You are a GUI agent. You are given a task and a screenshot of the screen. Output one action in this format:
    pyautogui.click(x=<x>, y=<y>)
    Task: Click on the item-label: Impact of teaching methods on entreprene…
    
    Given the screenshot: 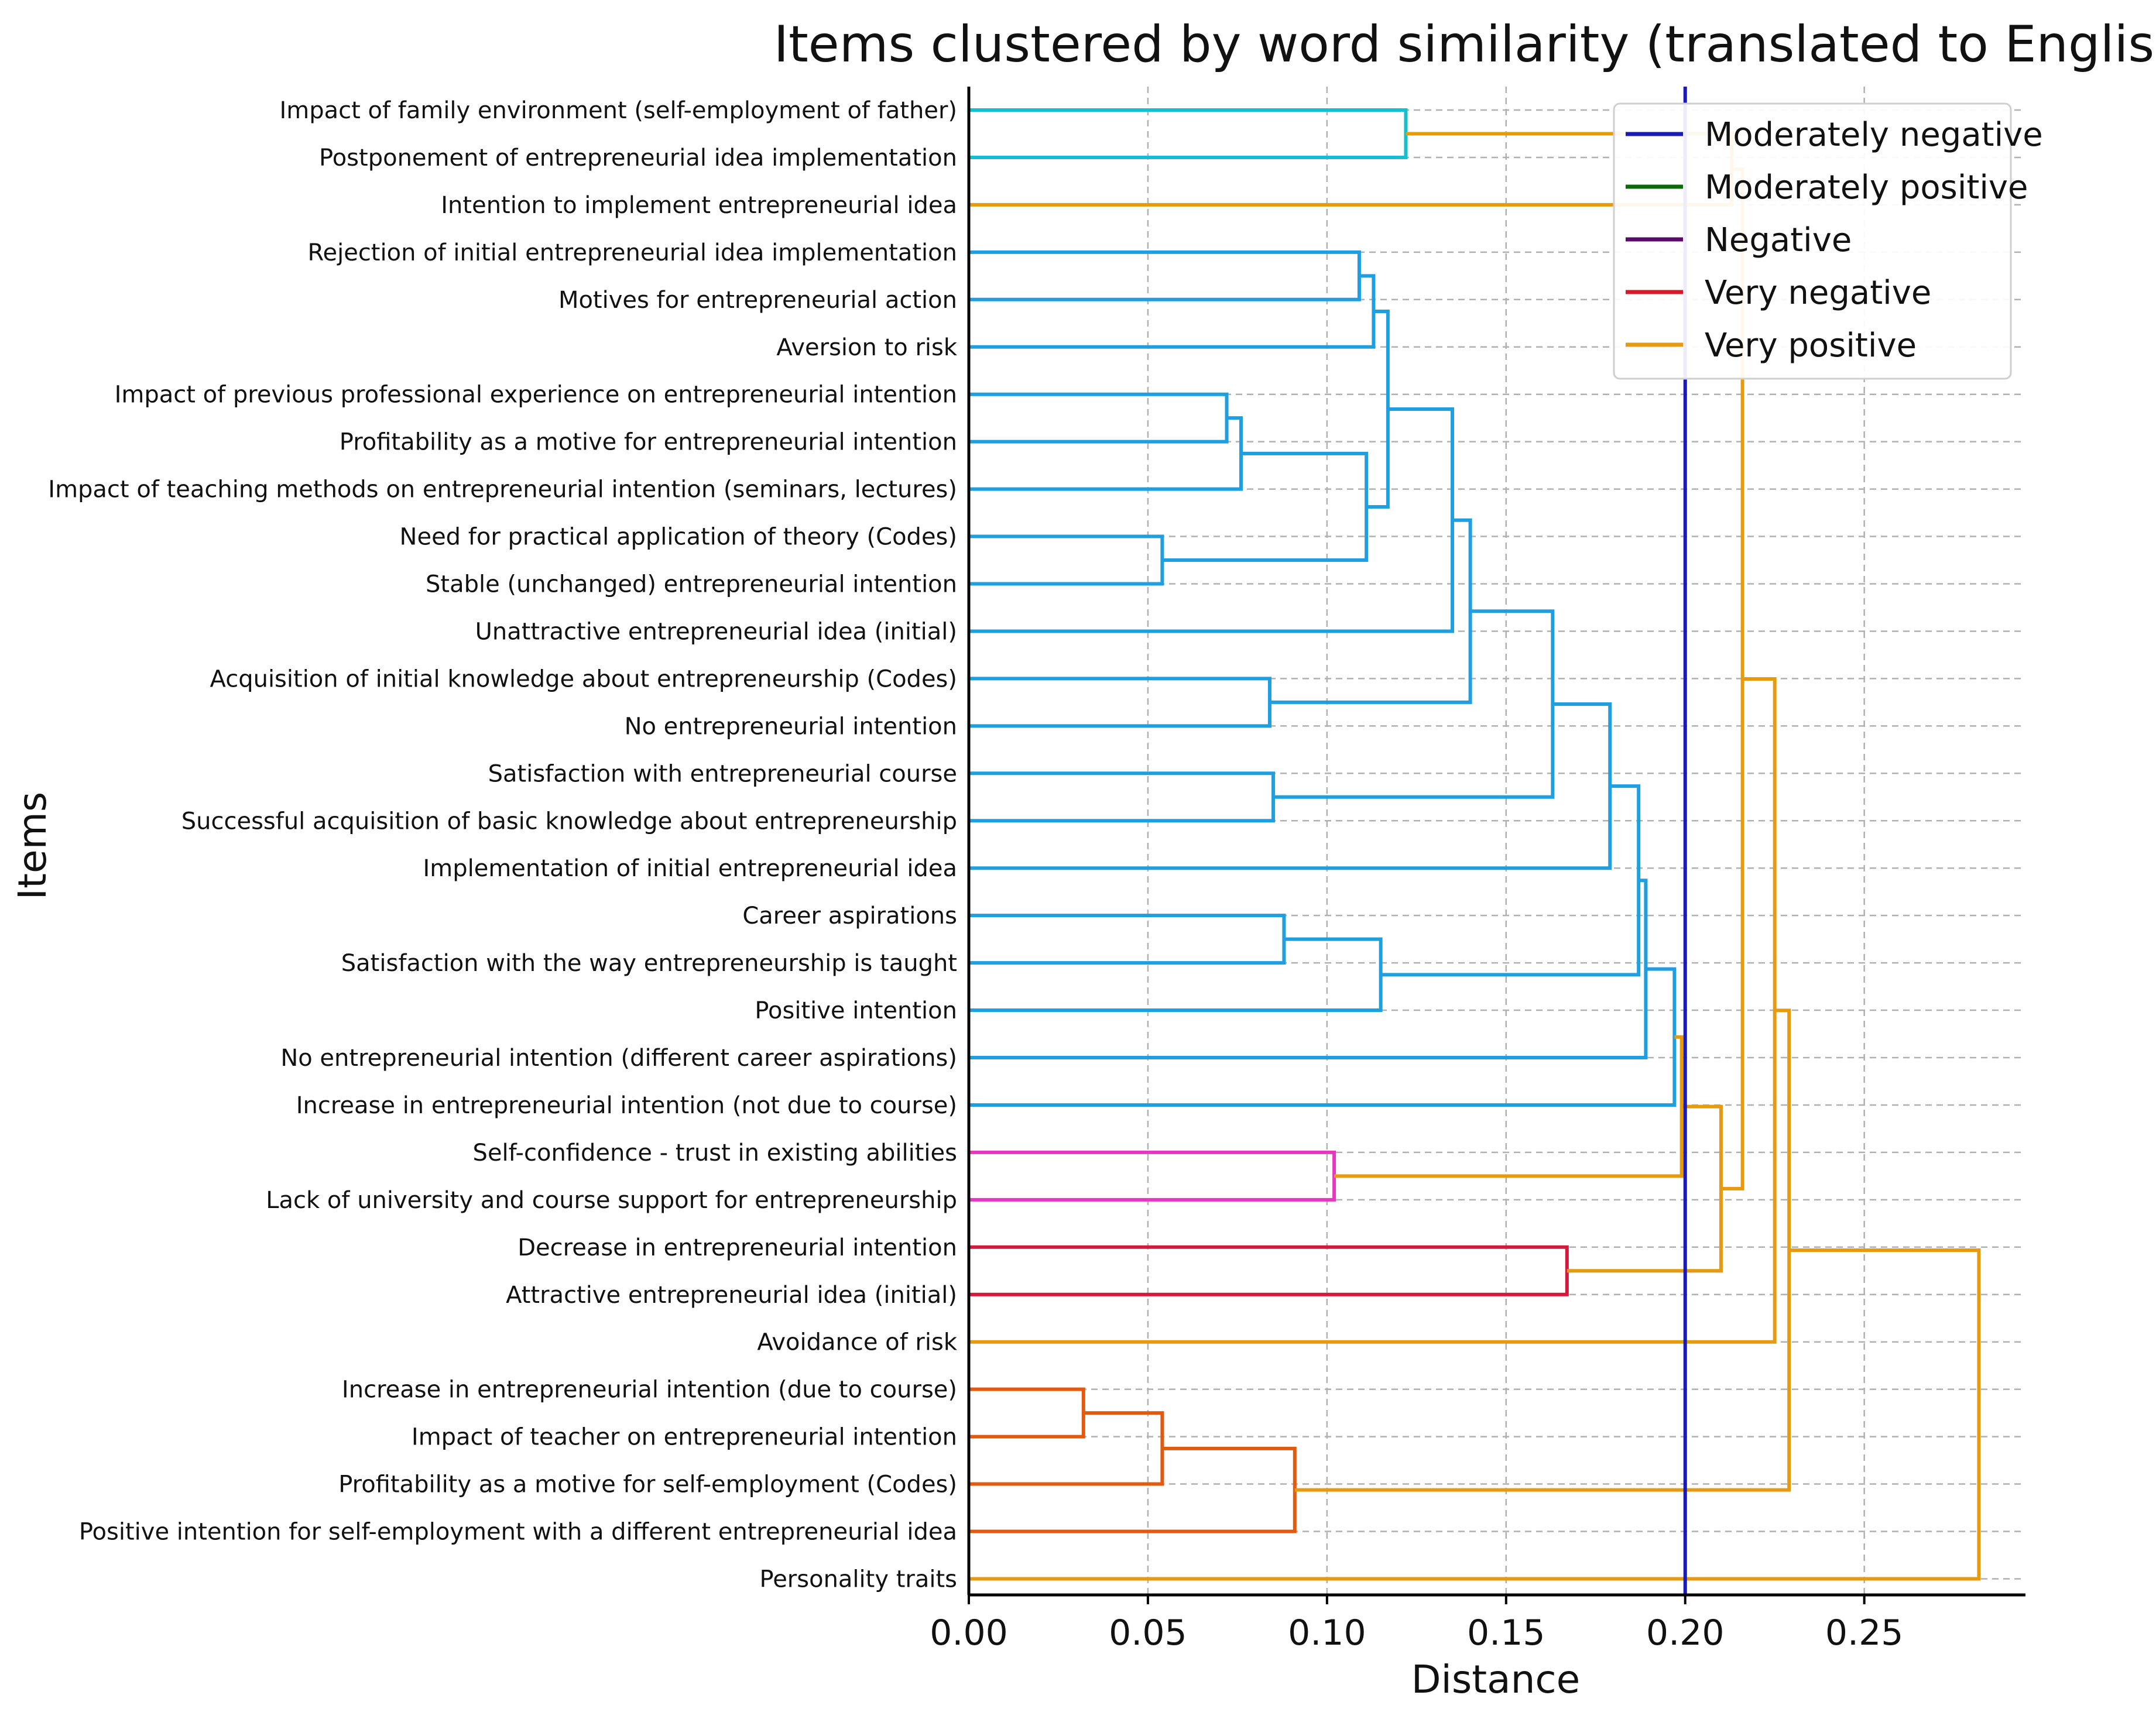 What is the action you would take?
    pyautogui.click(x=503, y=489)
    